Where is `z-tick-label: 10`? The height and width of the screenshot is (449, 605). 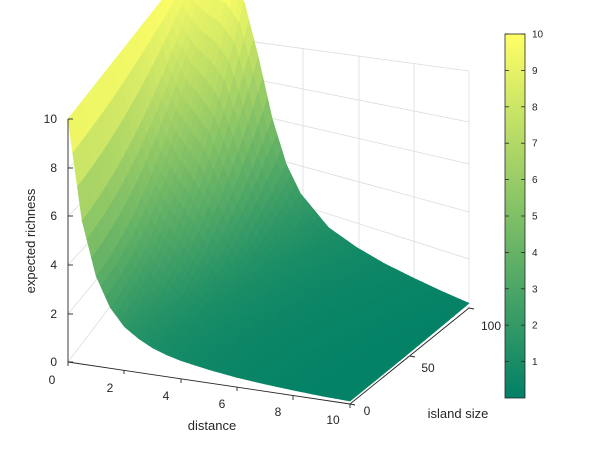 z-tick-label: 10 is located at coordinates (51, 119).